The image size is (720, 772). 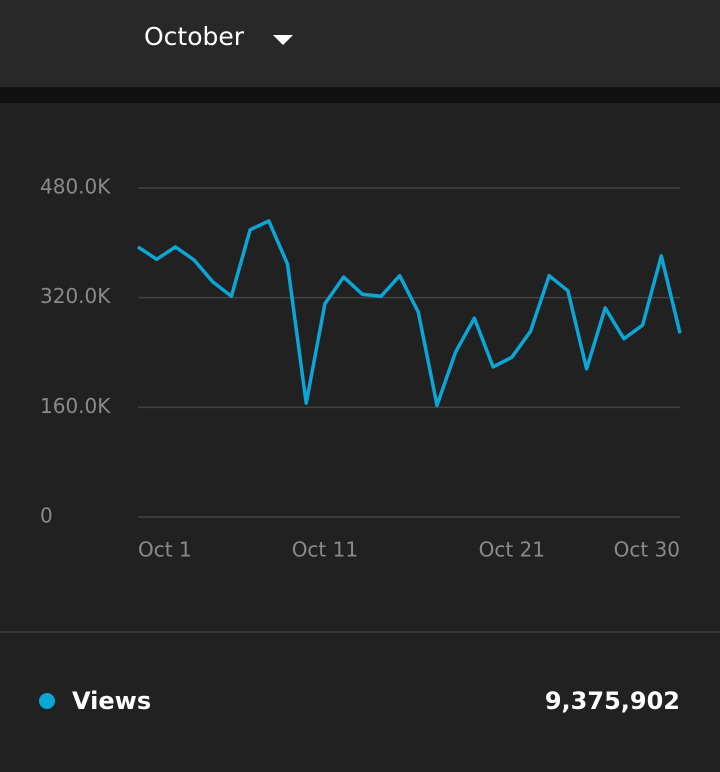 What do you see at coordinates (165, 550) in the screenshot?
I see `x-tick-label: Oct 1` at bounding box center [165, 550].